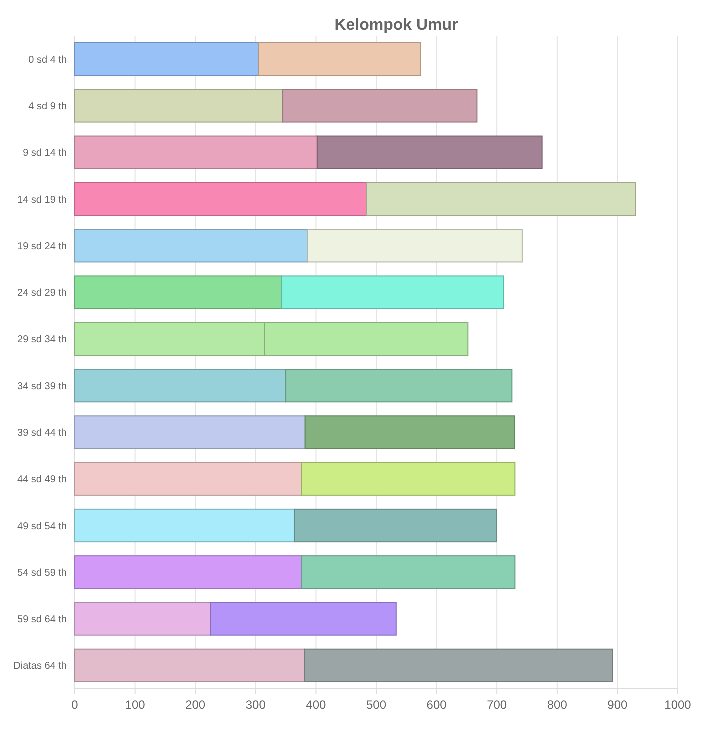 The image size is (702, 735). What do you see at coordinates (396, 25) in the screenshot?
I see `chart-title: Kelompok Umur` at bounding box center [396, 25].